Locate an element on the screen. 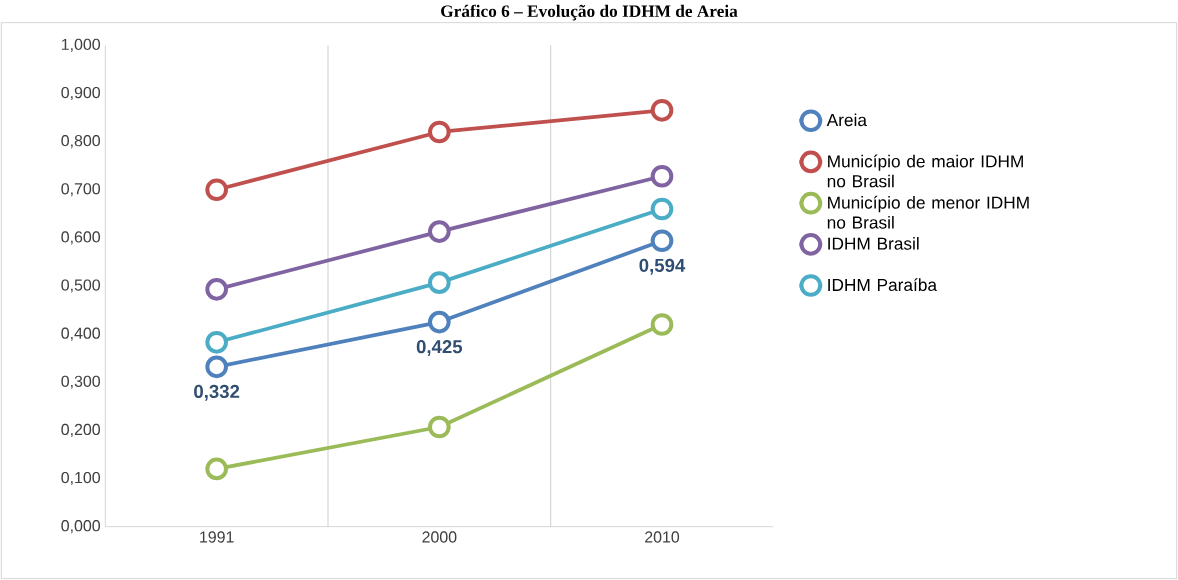 The height and width of the screenshot is (580, 1178). x-tick-label: 1991 is located at coordinates (217, 537).